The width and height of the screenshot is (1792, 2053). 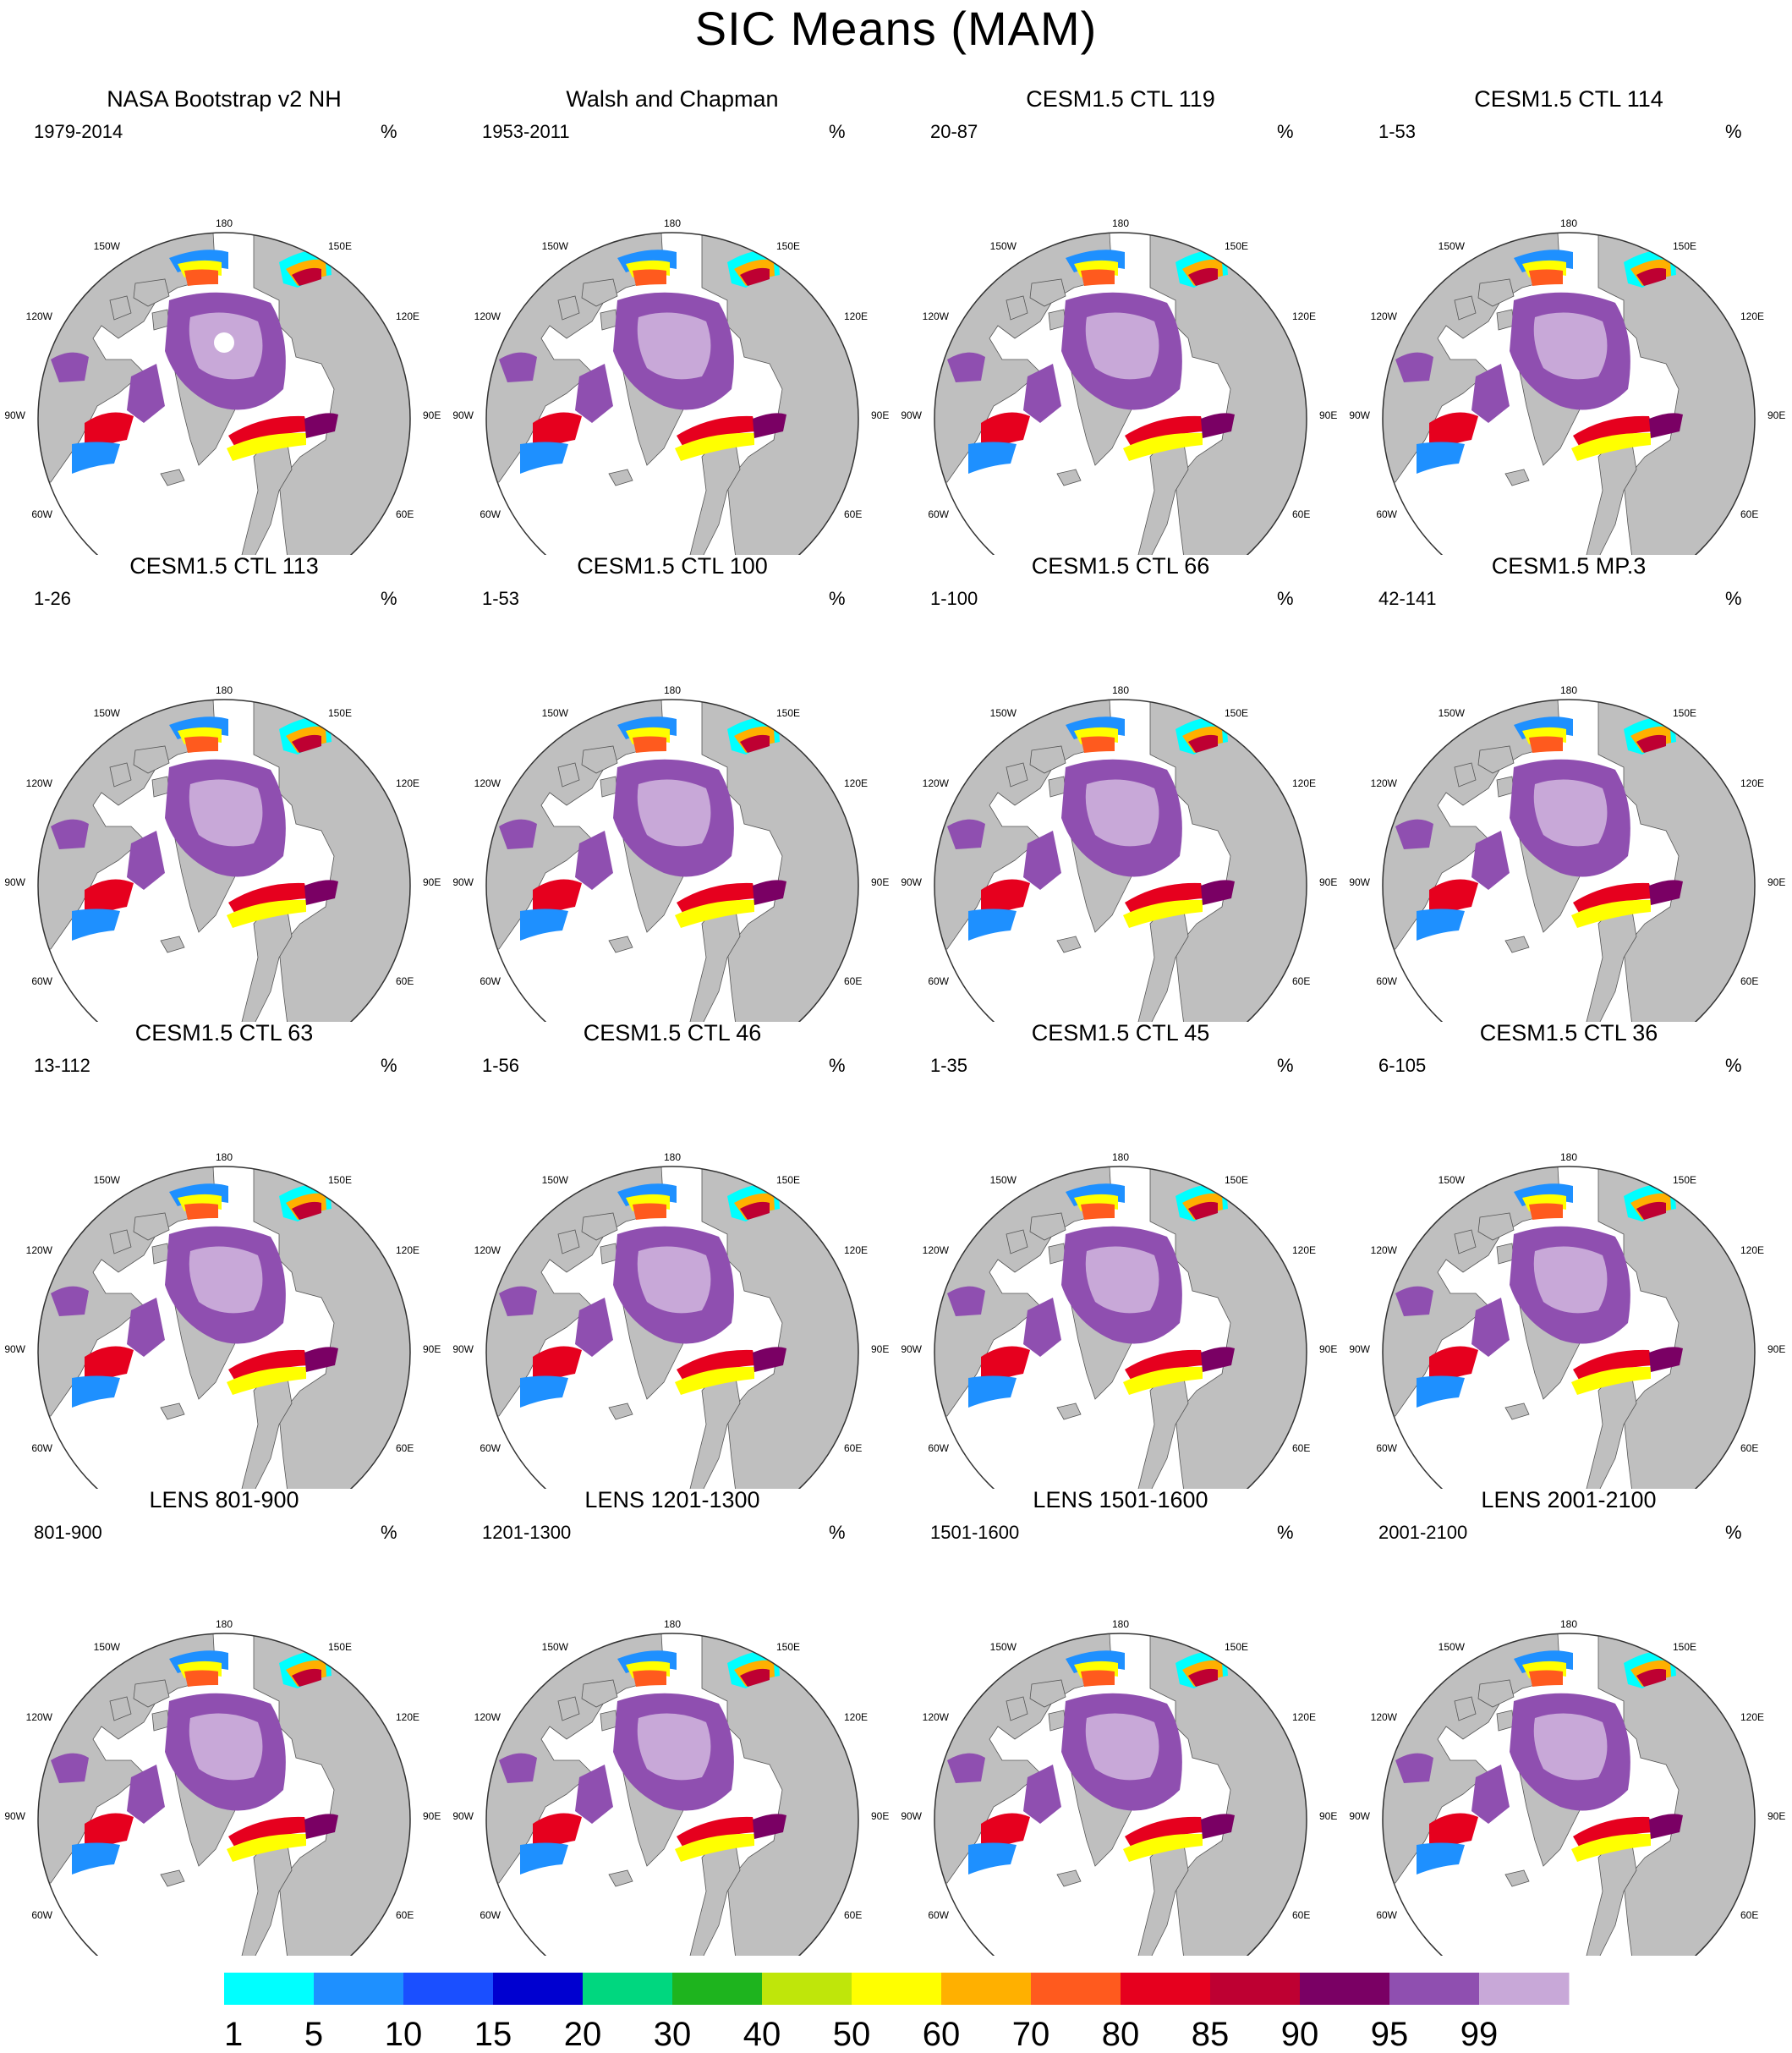 What do you see at coordinates (62, 1066) in the screenshot?
I see `panel-period: 13-112` at bounding box center [62, 1066].